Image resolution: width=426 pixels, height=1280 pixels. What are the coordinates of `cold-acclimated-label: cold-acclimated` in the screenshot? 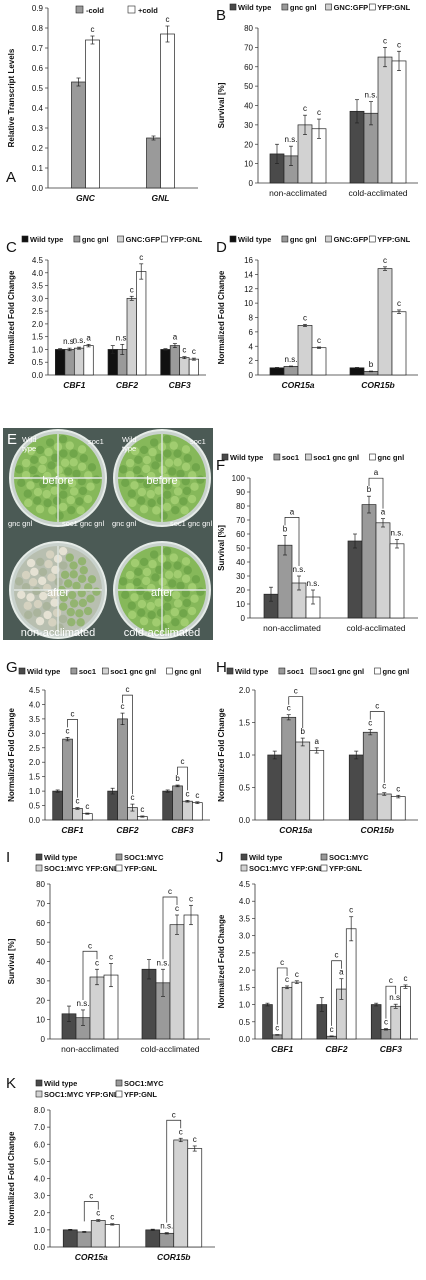 It's located at (162, 633).